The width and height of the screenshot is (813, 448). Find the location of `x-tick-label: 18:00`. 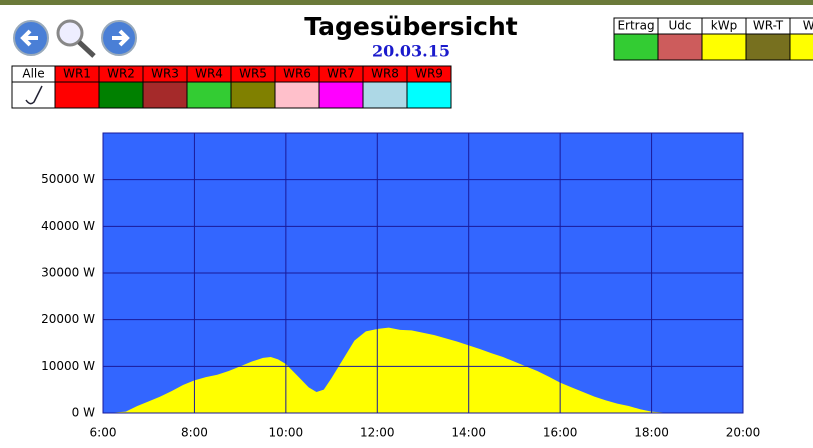

x-tick-label: 18:00 is located at coordinates (651, 433).